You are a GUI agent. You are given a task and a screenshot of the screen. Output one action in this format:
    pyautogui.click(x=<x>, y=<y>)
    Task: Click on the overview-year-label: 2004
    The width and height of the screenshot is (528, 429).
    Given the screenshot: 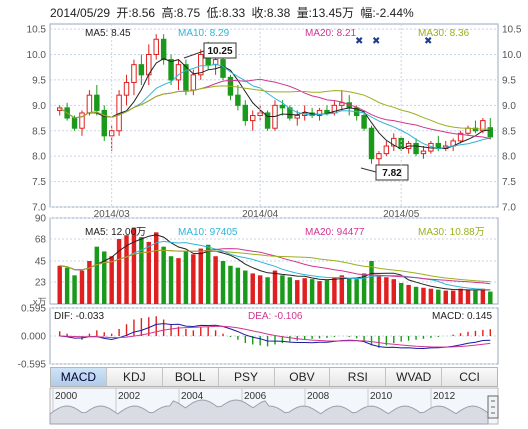 What is the action you would take?
    pyautogui.click(x=192, y=396)
    